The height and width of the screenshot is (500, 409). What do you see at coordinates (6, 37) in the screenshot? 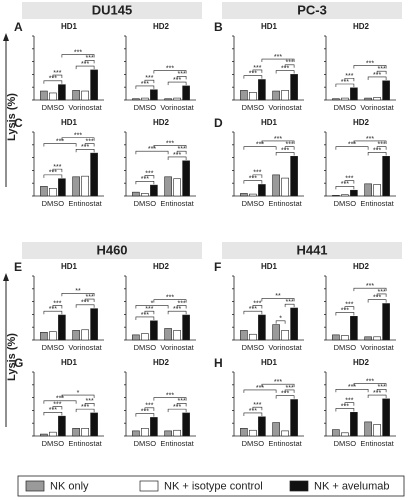
I see `axis-arrow-head` at bounding box center [6, 37].